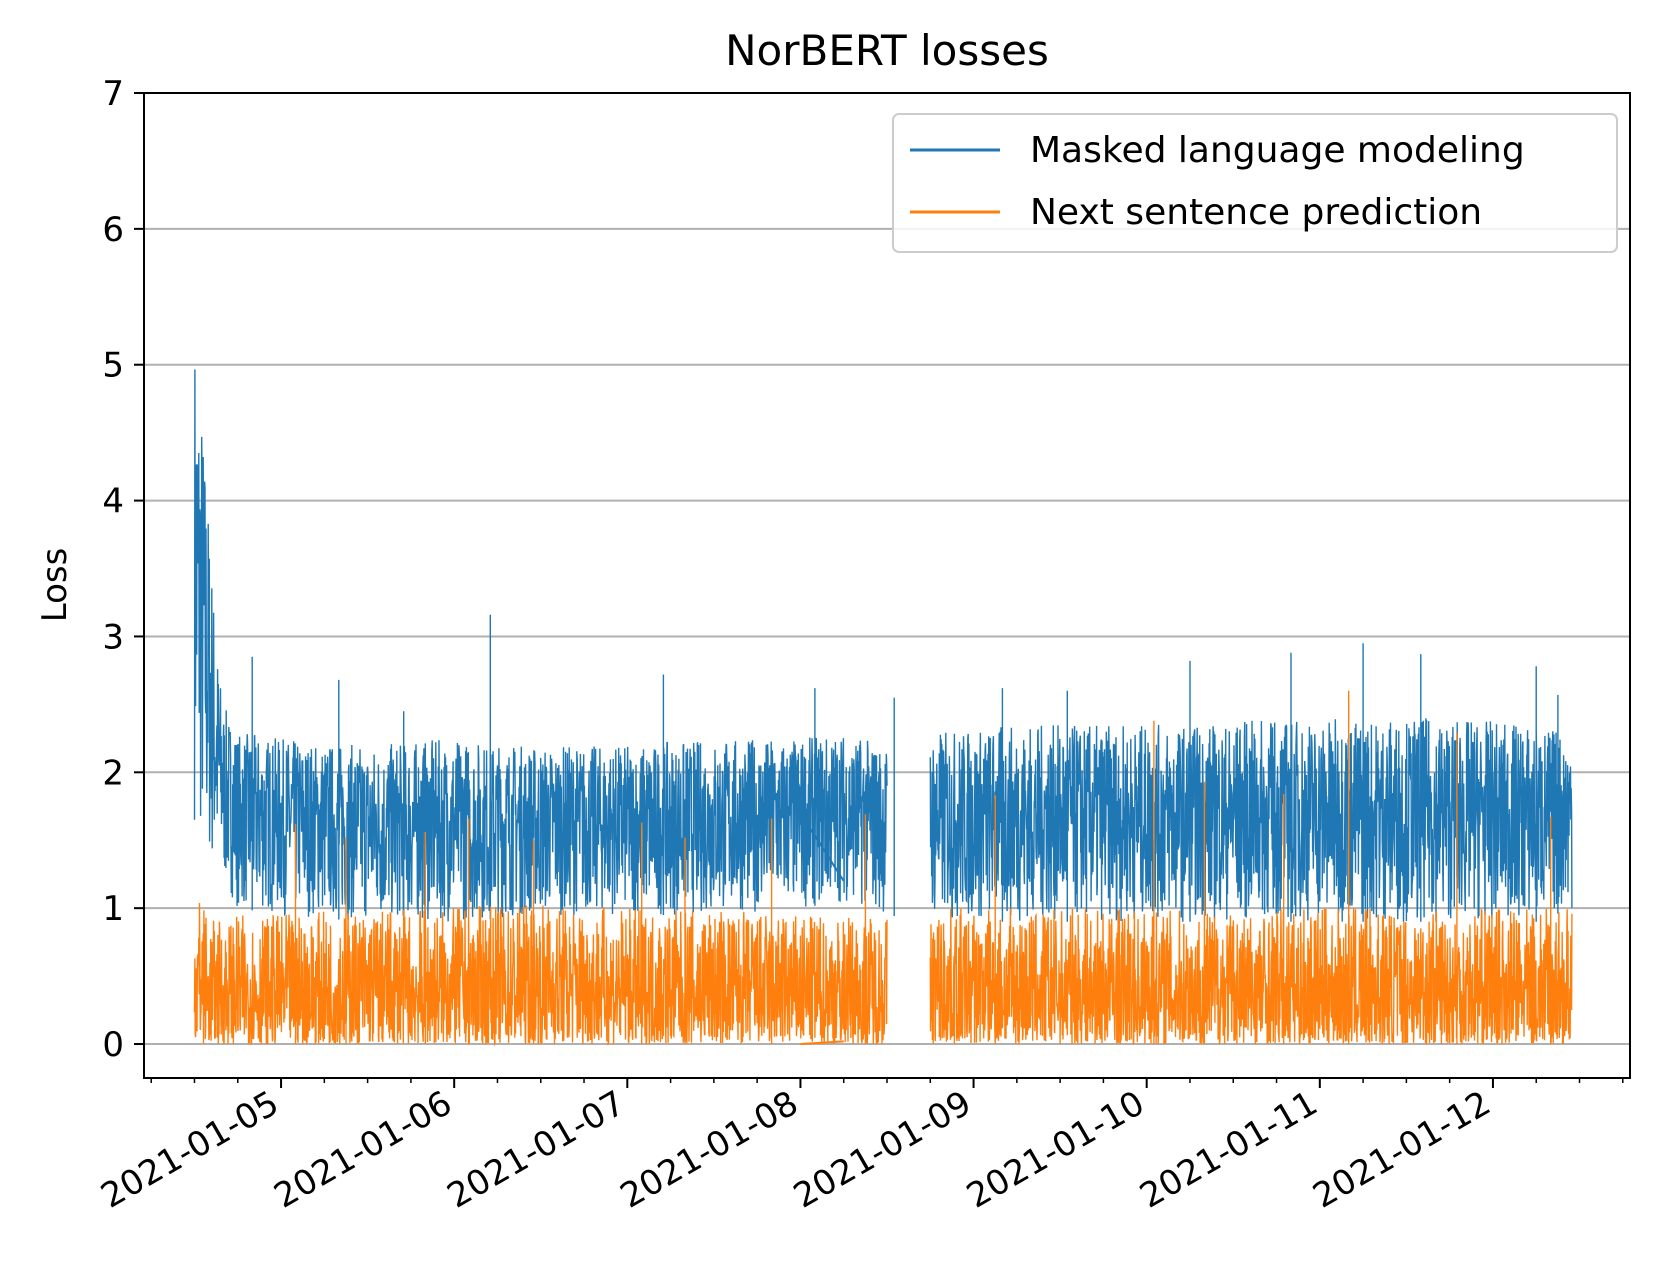  I want to click on y-axis-label: Loss, so click(55, 585).